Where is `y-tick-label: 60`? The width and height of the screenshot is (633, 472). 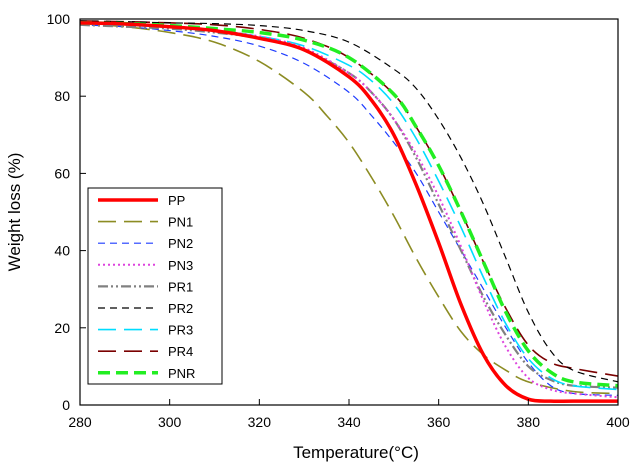 y-tick-label: 60 is located at coordinates (62, 173).